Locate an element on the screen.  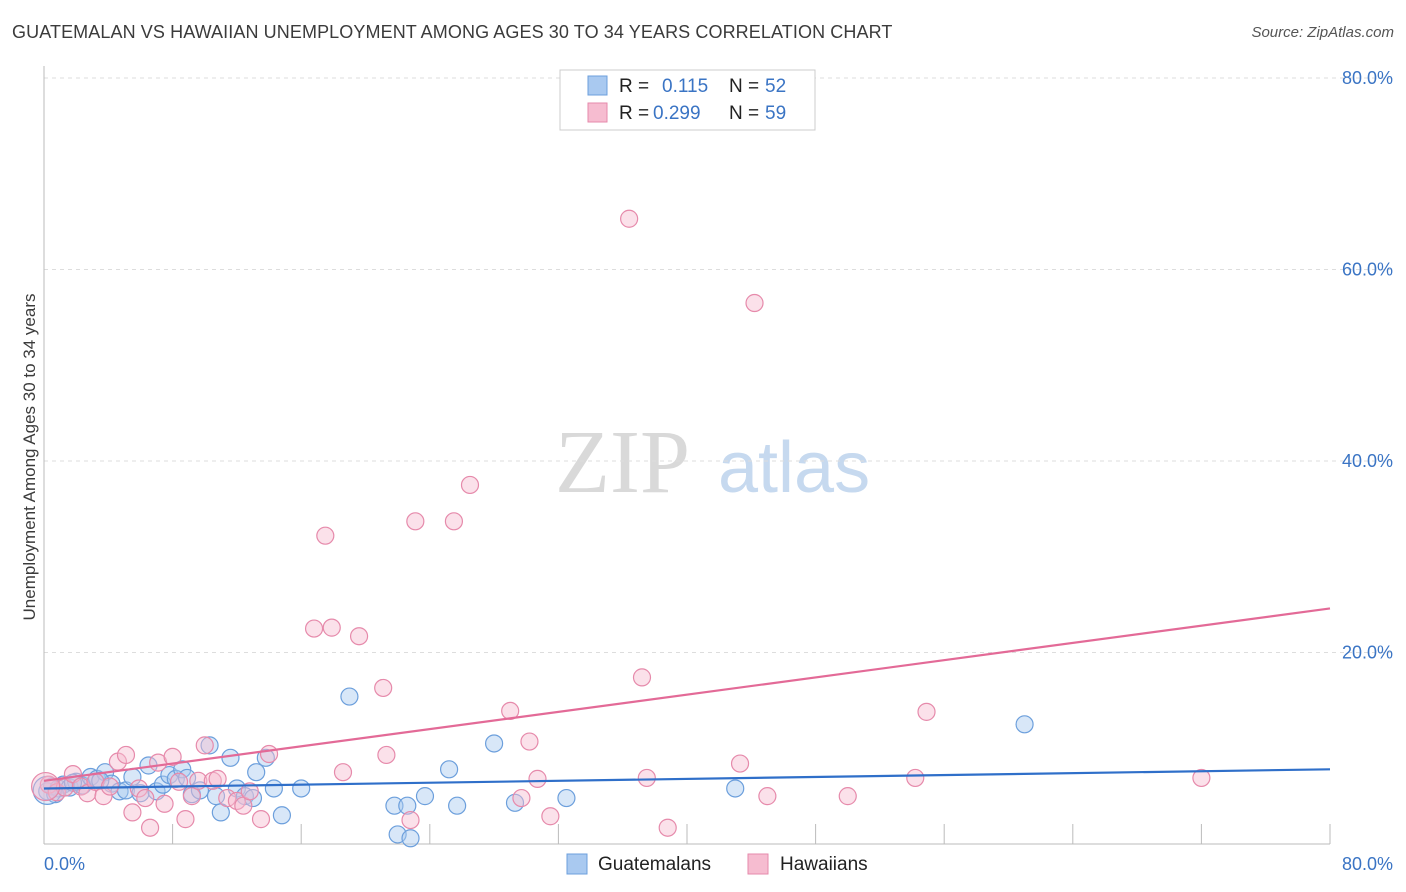
legend-r-label-1: R = is located at coordinates (634, 86).